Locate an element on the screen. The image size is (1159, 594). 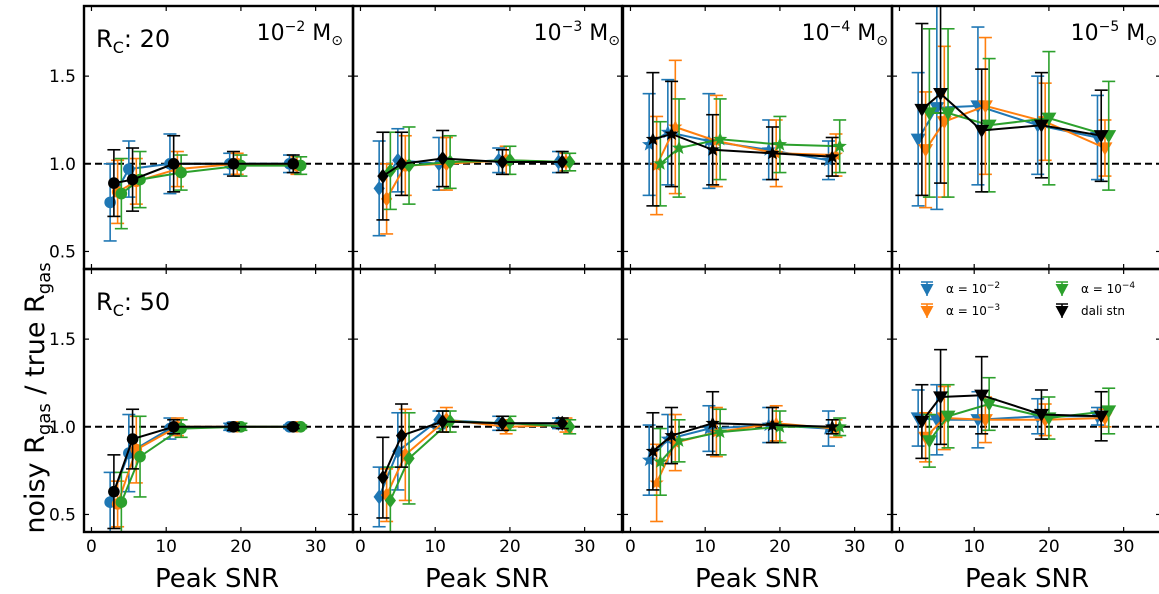
panel-r0-c3 is located at coordinates (1024, 137).